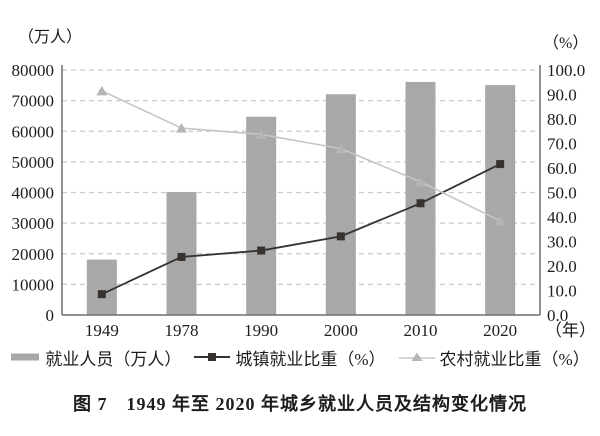 This screenshot has width=600, height=436. I want to click on legend-item-employment: 就业人员（万人）, so click(95, 357).